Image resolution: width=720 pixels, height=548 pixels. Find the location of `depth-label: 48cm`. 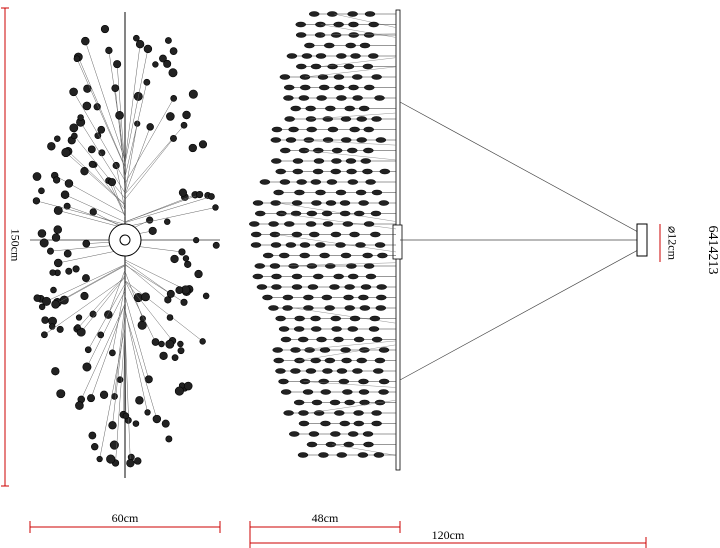

depth-label: 48cm is located at coordinates (325, 518).